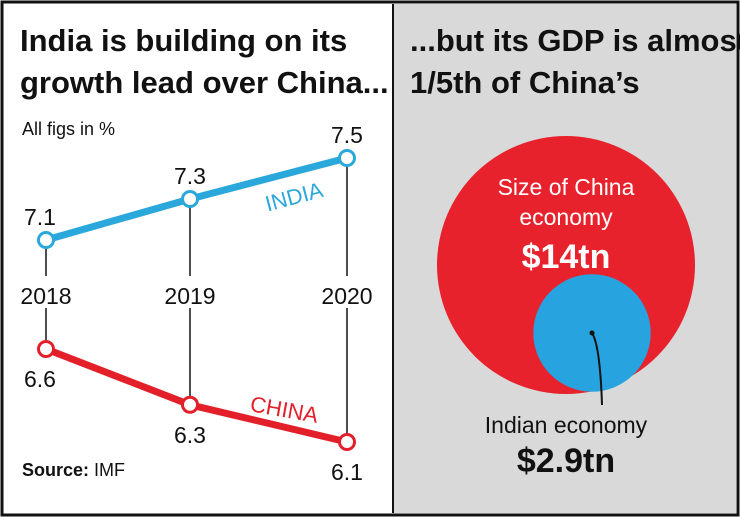 Image resolution: width=740 pixels, height=517 pixels. Describe the element at coordinates (592, 333) in the screenshot. I see `india-pointer-dot` at that location.